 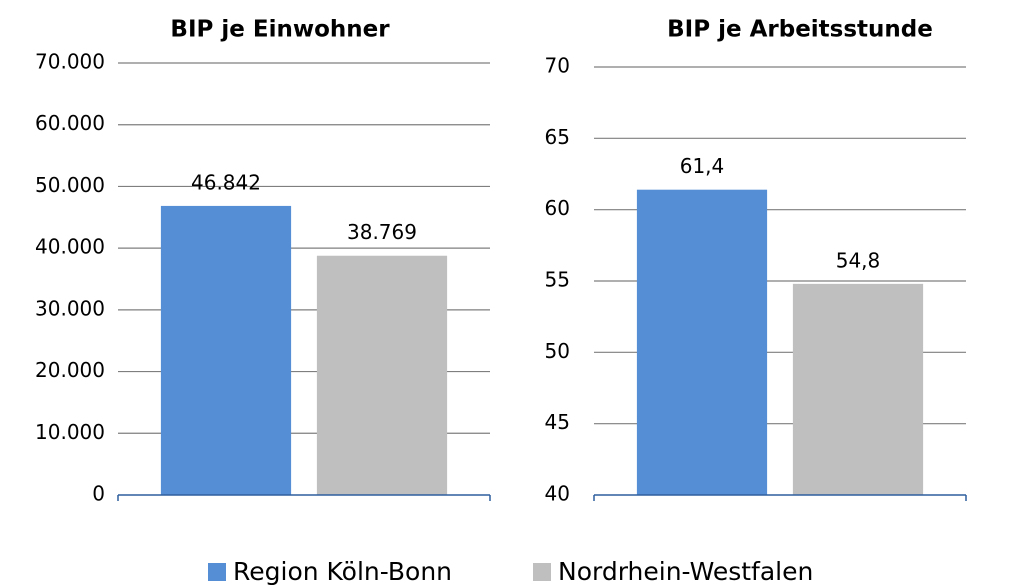 I want to click on y-tick-label: 55, so click(x=557, y=280).